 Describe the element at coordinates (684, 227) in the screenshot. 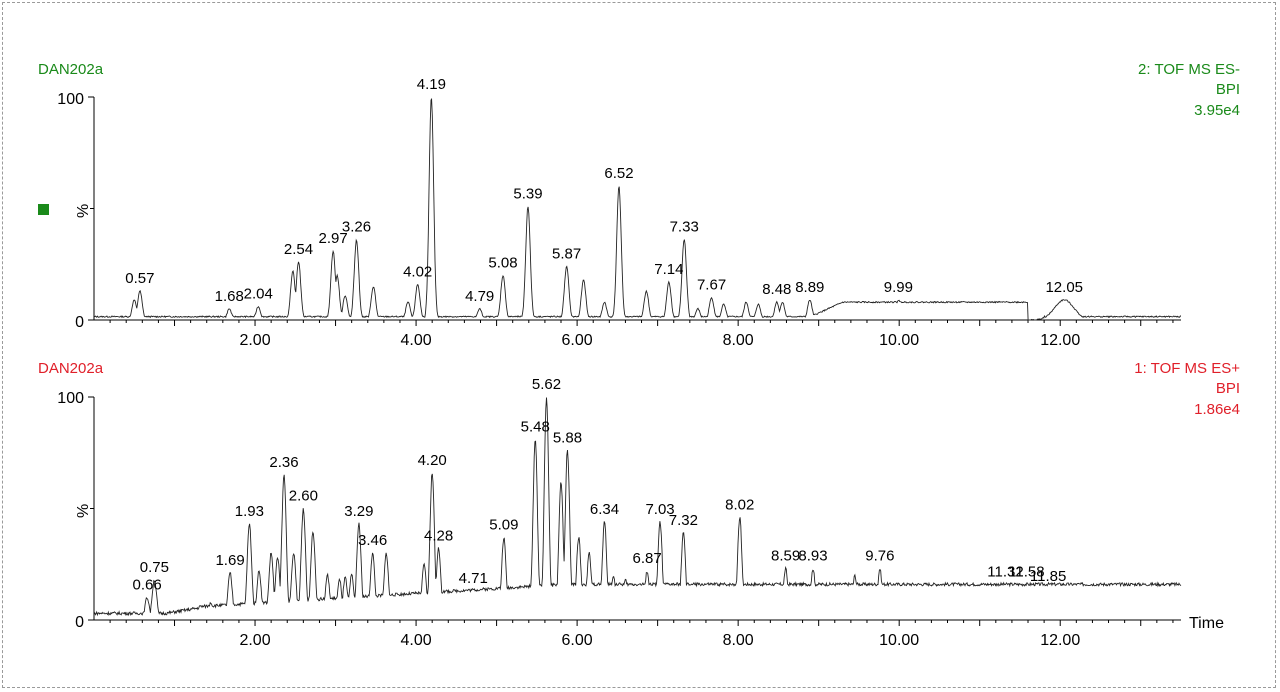

I see `top-peak-label: 7.33` at that location.